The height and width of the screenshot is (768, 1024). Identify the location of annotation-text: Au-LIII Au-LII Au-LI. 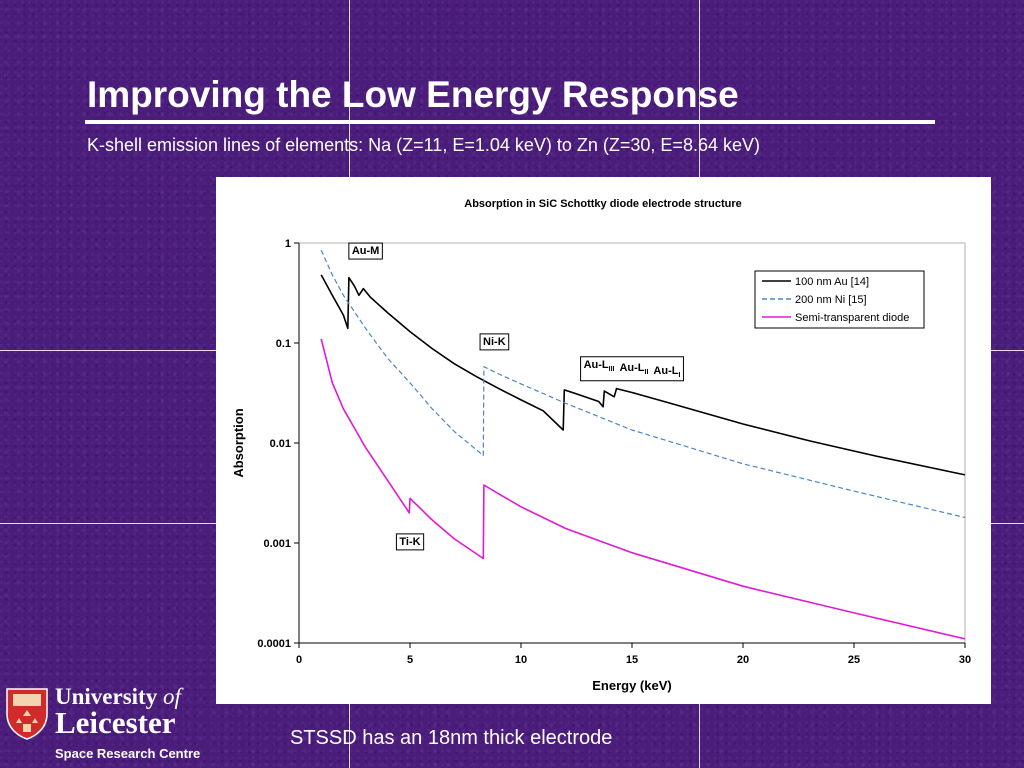
(632, 369).